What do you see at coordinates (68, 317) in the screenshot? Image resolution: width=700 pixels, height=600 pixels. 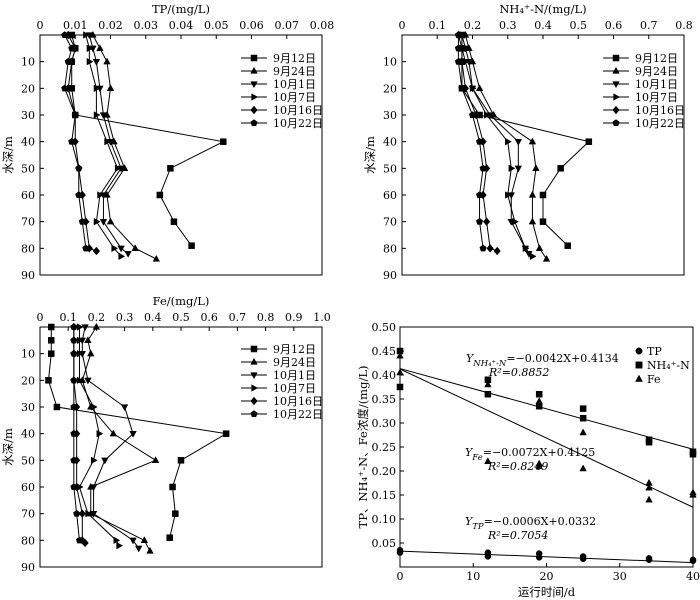 I see `x-tick-label: 0.1` at bounding box center [68, 317].